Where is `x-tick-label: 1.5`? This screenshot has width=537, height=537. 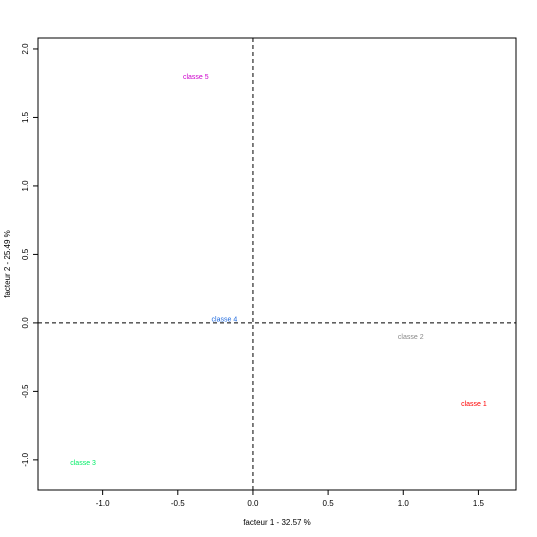
x-tick-label: 1.5 is located at coordinates (479, 503).